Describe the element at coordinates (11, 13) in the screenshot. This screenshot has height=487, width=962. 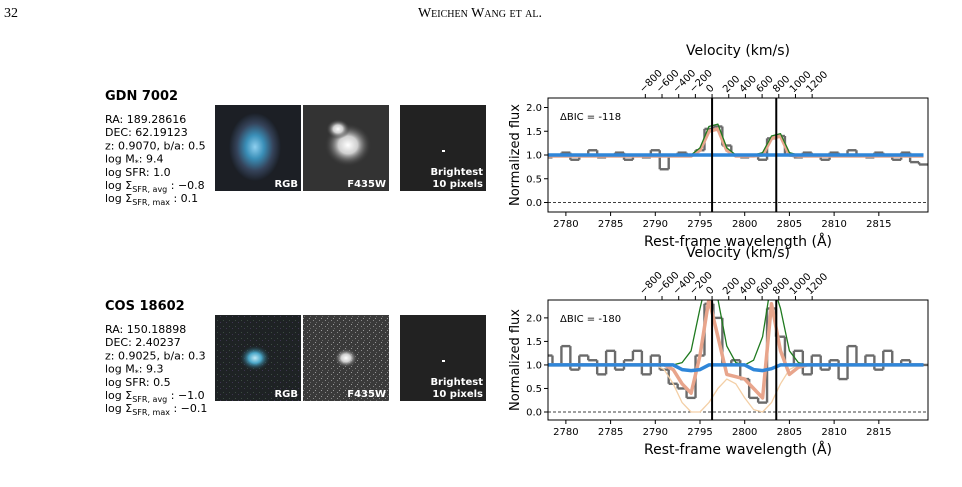
I see `page-number: 32` at that location.